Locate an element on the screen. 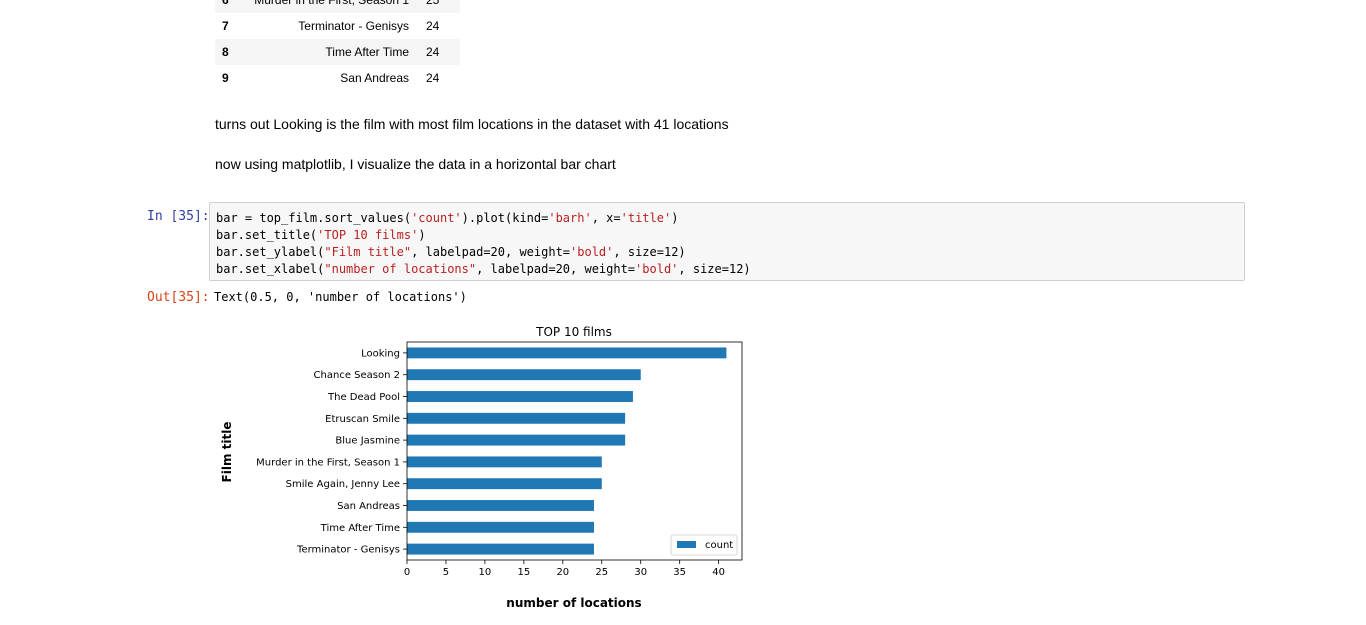 The image size is (1366, 625). row-index: 8 is located at coordinates (234, 52).